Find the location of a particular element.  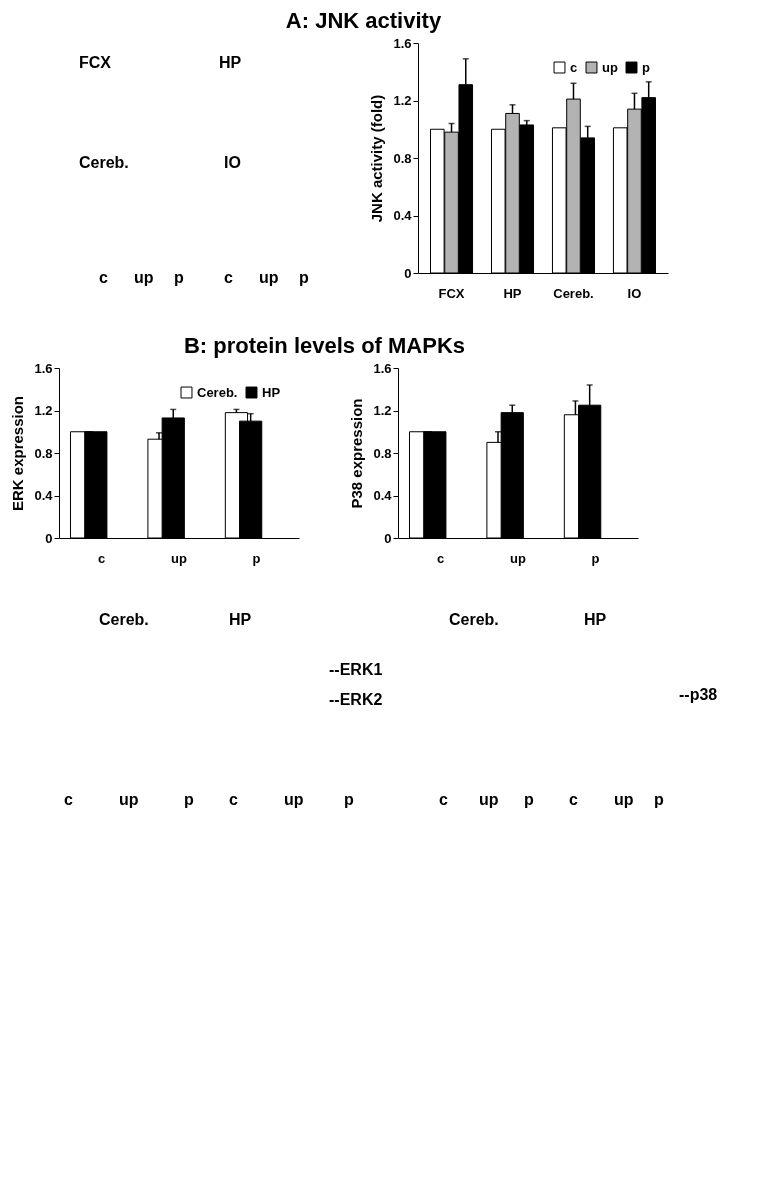

legend-label: up is located at coordinates (610, 67).